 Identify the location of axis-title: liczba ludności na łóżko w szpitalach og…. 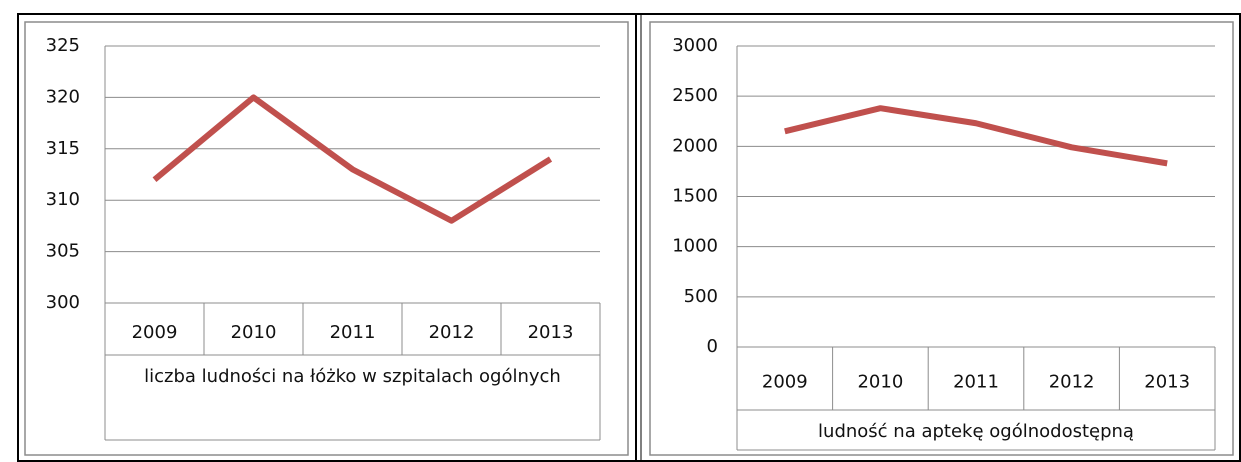
(352, 376).